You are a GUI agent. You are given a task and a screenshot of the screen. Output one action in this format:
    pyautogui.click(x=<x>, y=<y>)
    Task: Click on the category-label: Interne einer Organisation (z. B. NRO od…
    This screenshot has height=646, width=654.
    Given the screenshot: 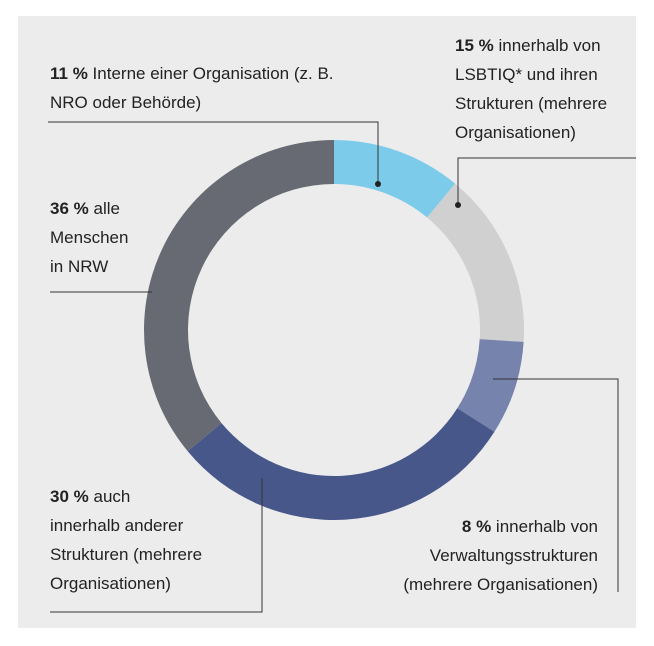 What is the action you would take?
    pyautogui.click(x=192, y=88)
    